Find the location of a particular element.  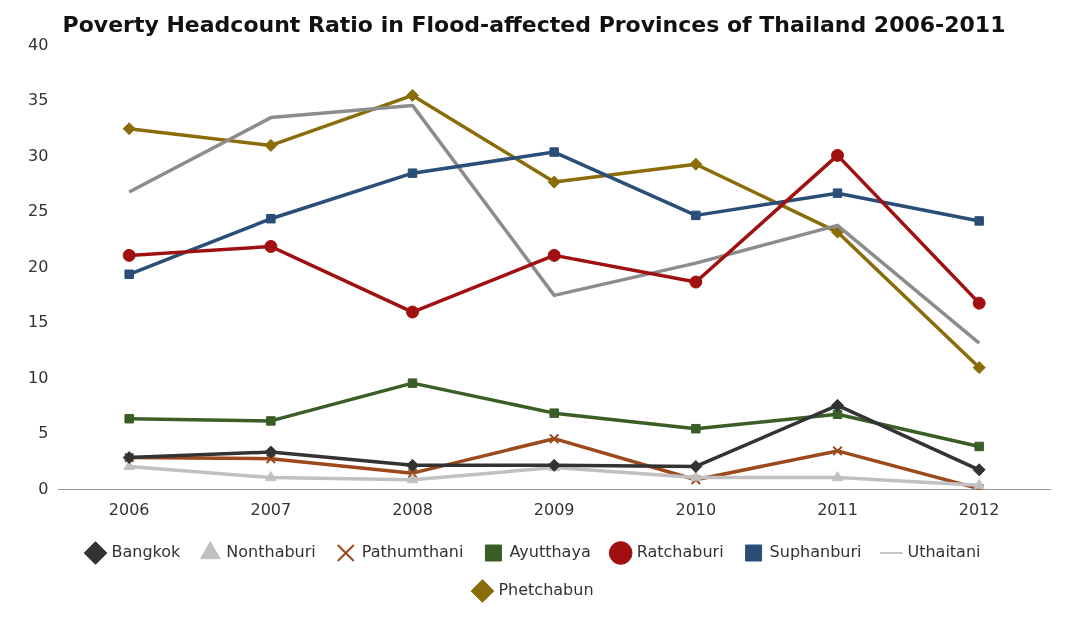

legend-label: Ratchaburi is located at coordinates (680, 552).